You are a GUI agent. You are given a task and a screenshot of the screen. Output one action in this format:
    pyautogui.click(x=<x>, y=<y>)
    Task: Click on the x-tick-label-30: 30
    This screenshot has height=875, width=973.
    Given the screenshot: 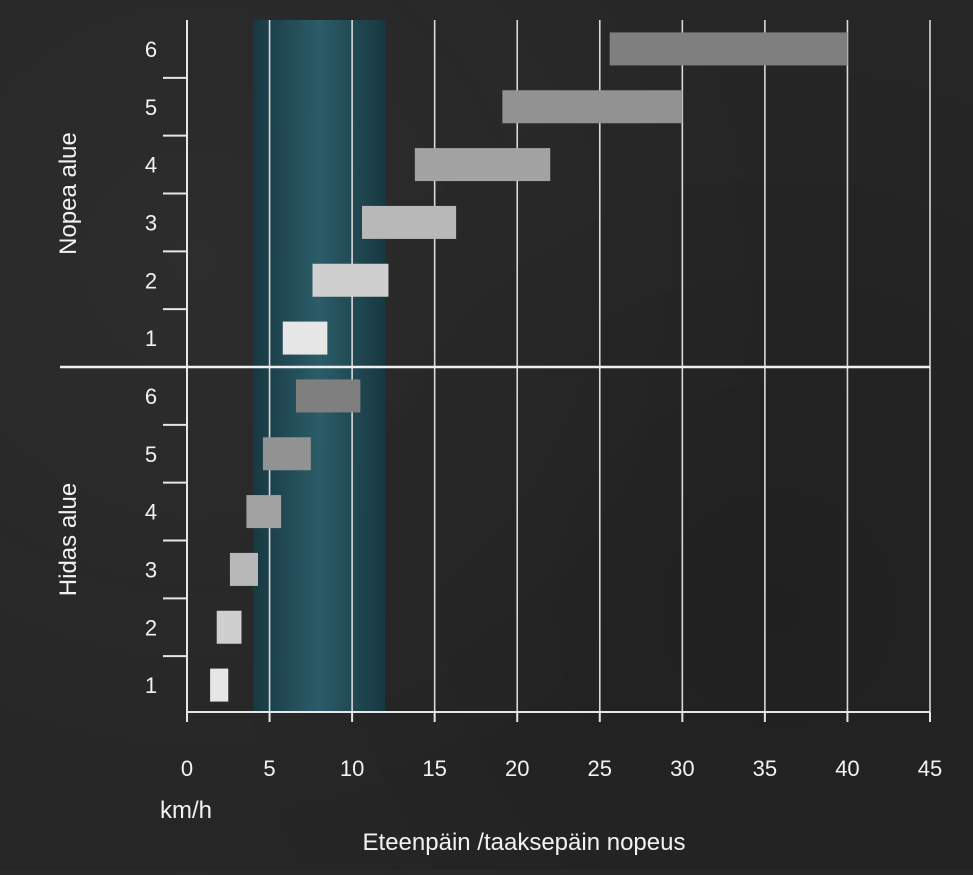 What is the action you would take?
    pyautogui.click(x=682, y=768)
    